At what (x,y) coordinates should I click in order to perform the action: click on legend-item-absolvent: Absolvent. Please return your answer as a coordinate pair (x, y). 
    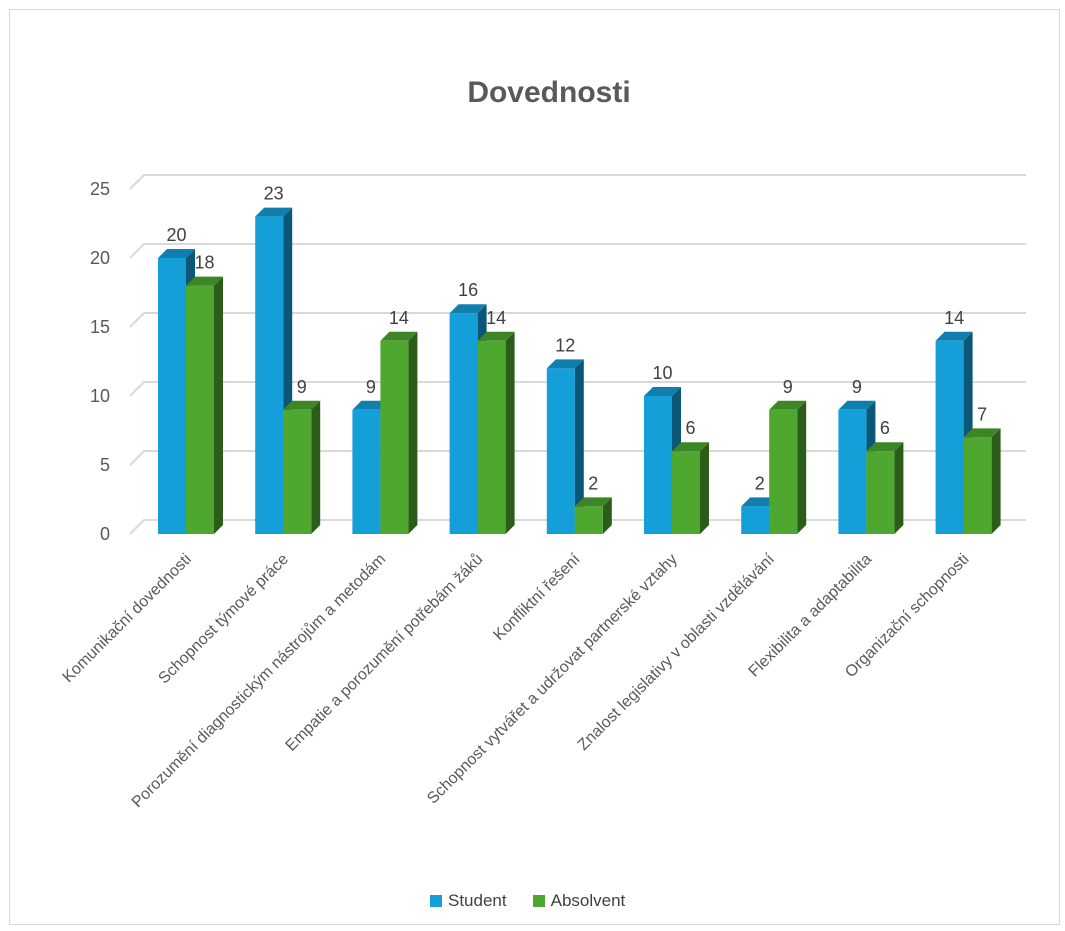
    Looking at the image, I should click on (579, 901).